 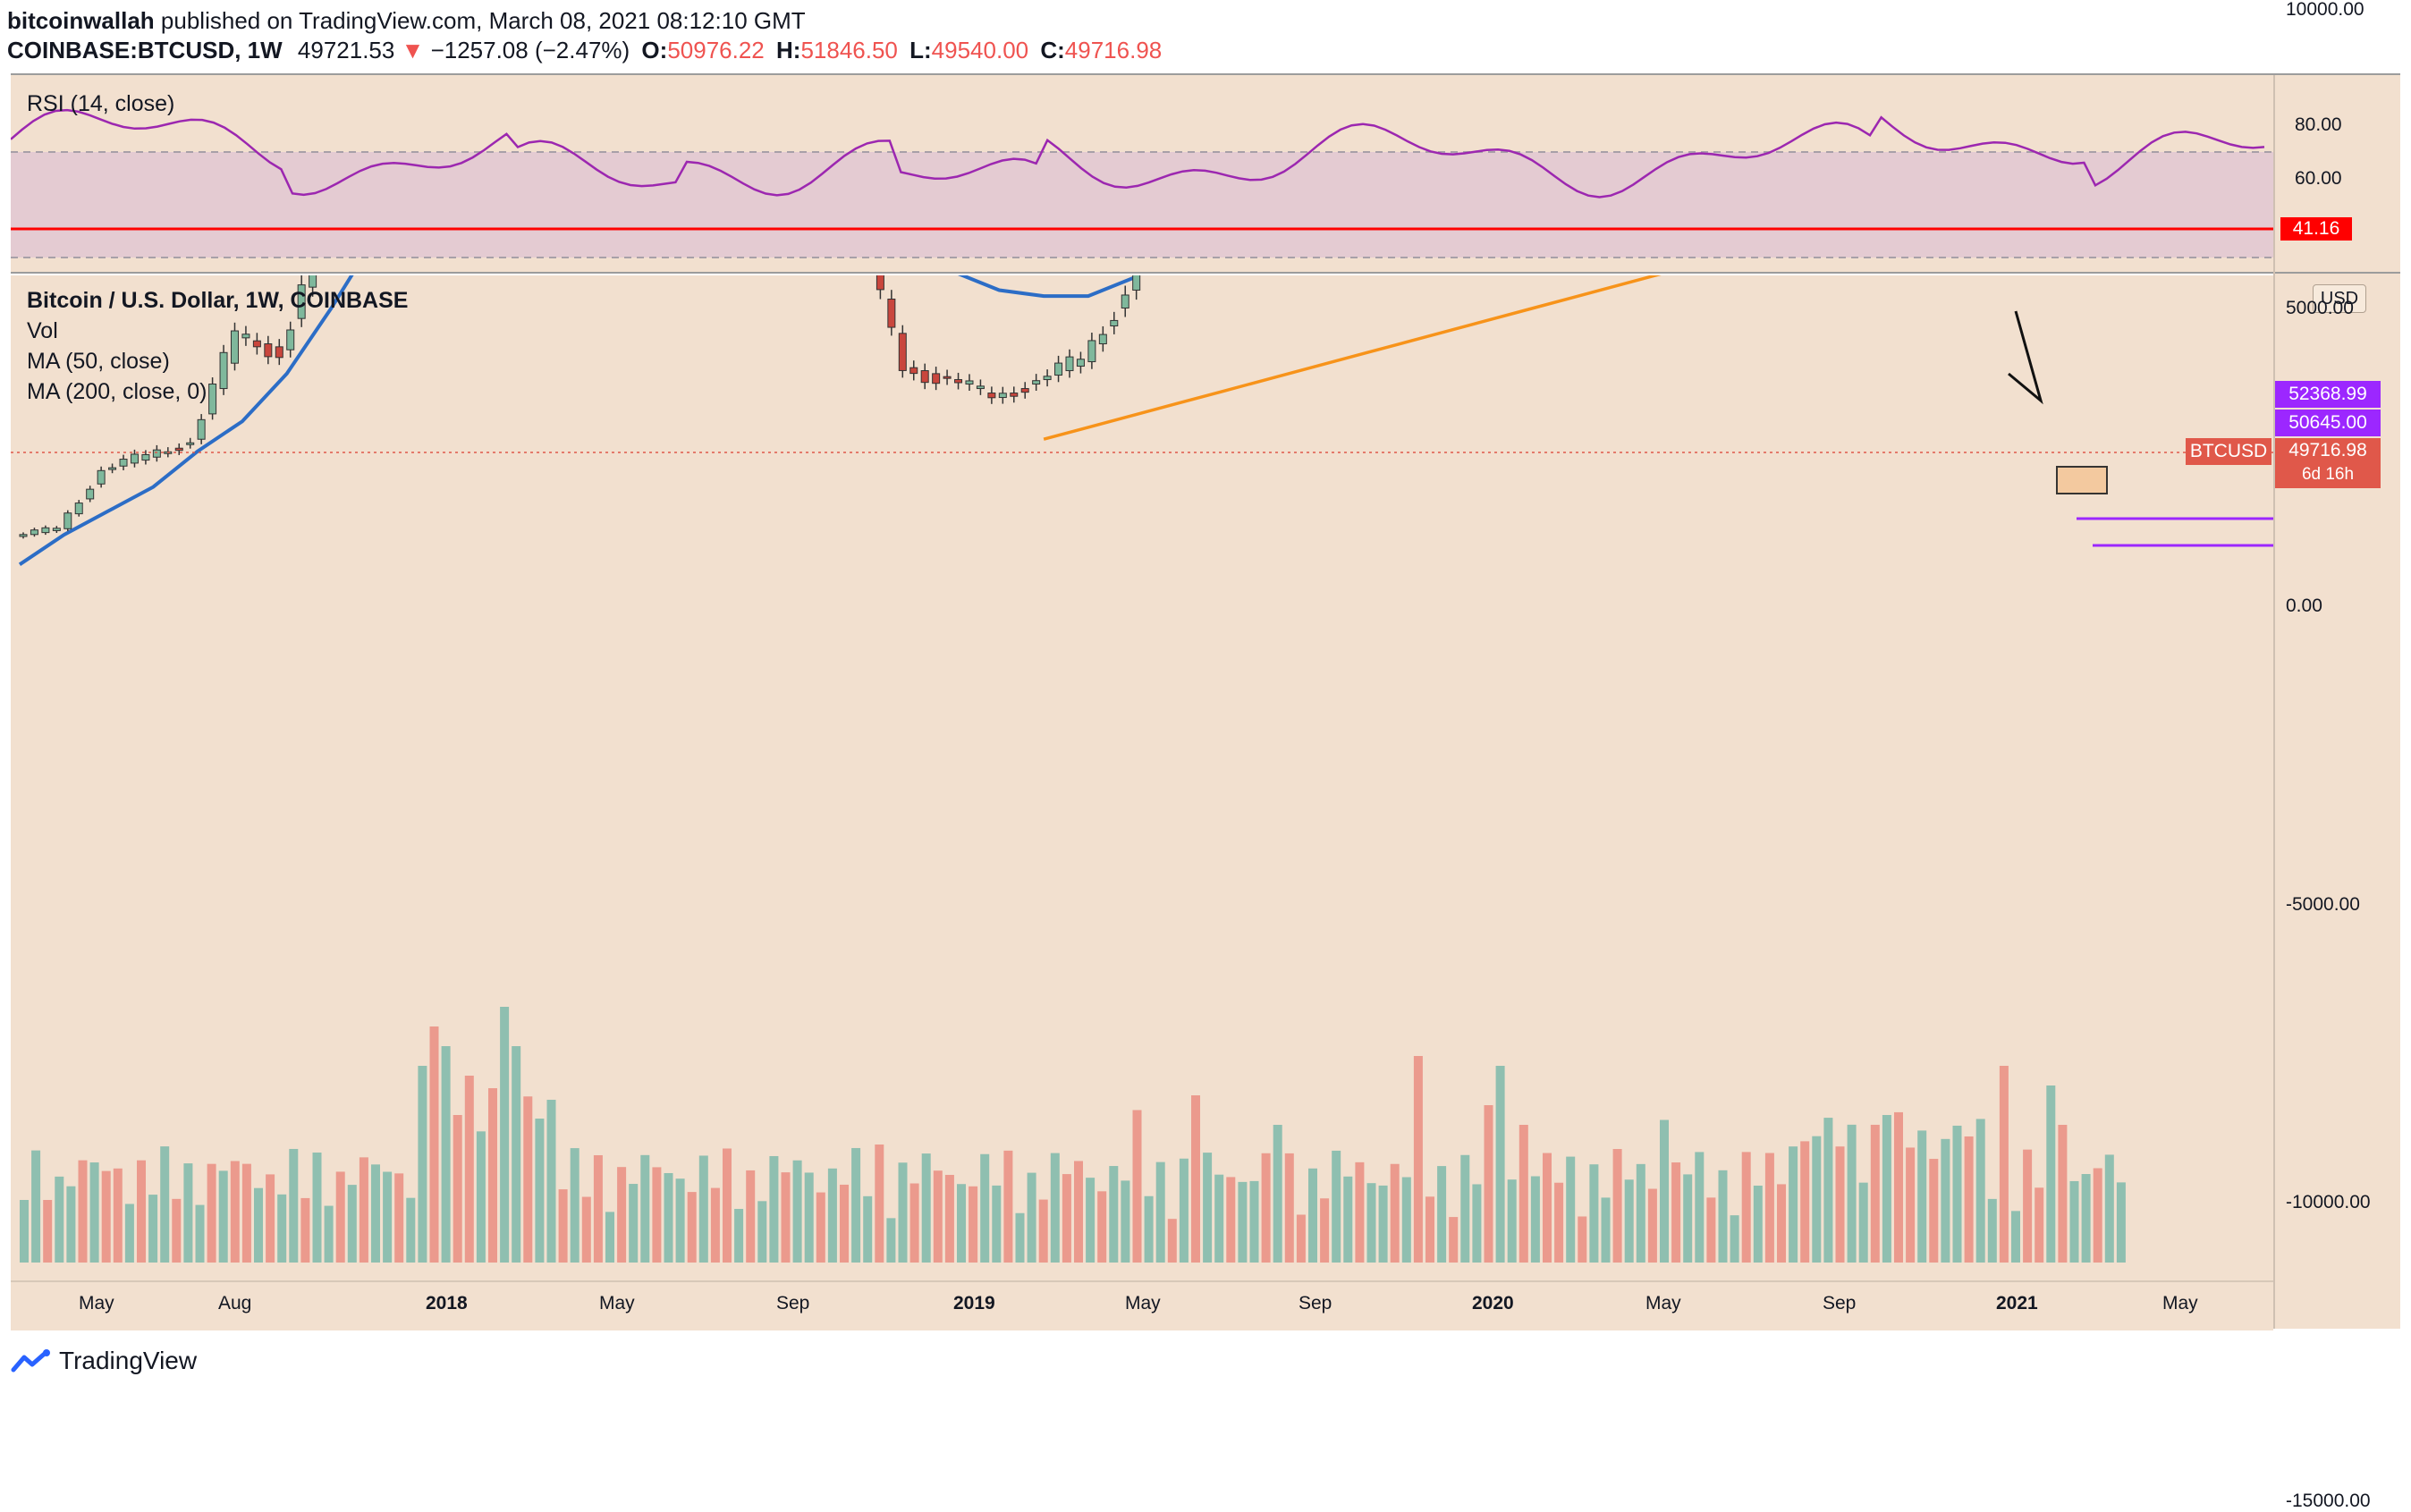 What do you see at coordinates (530, 50) in the screenshot?
I see `price-change: −1257.08 (−2.47%)` at bounding box center [530, 50].